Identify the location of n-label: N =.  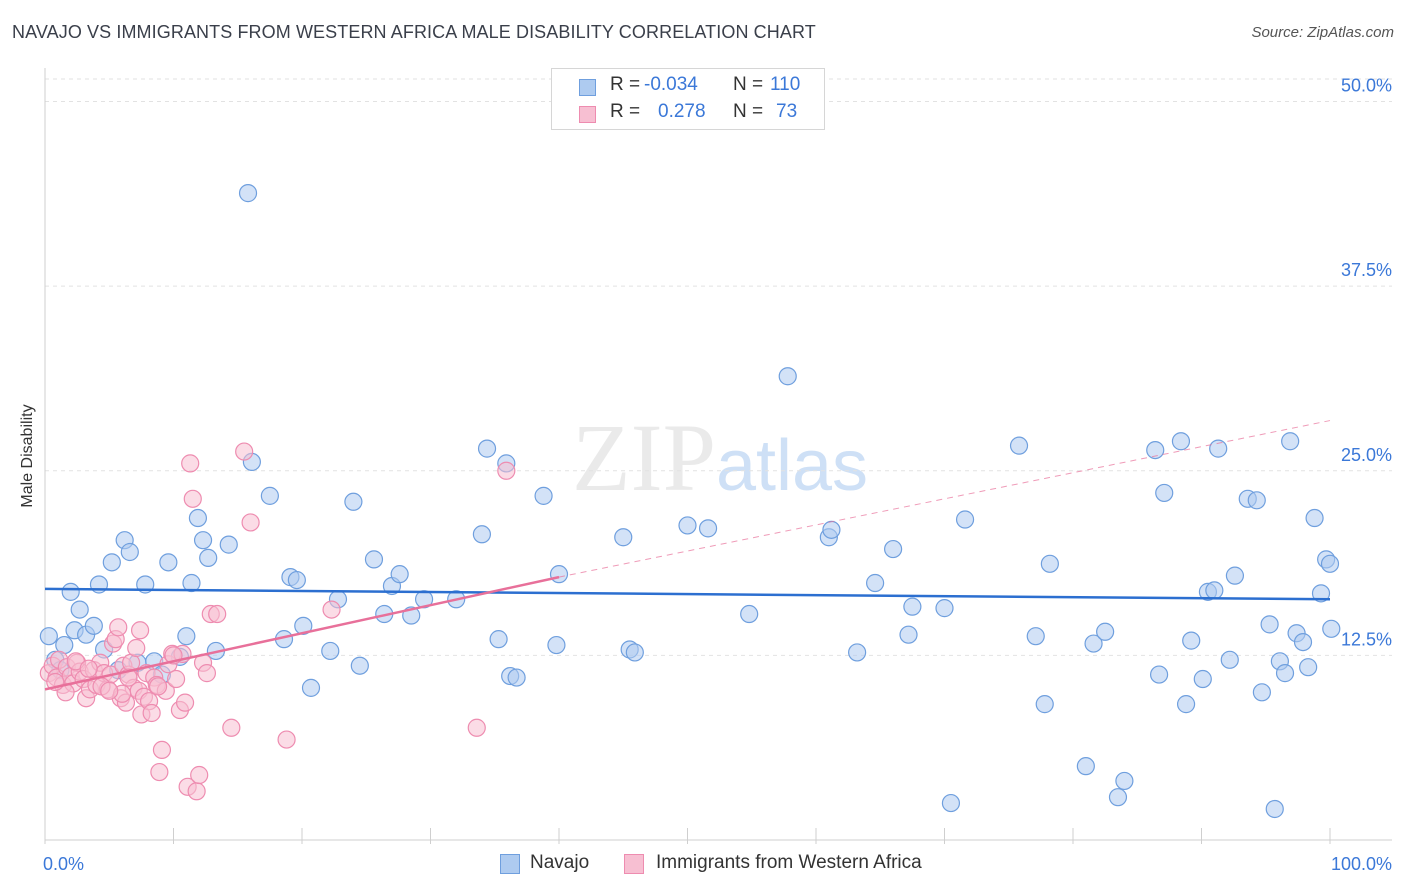
(748, 111).